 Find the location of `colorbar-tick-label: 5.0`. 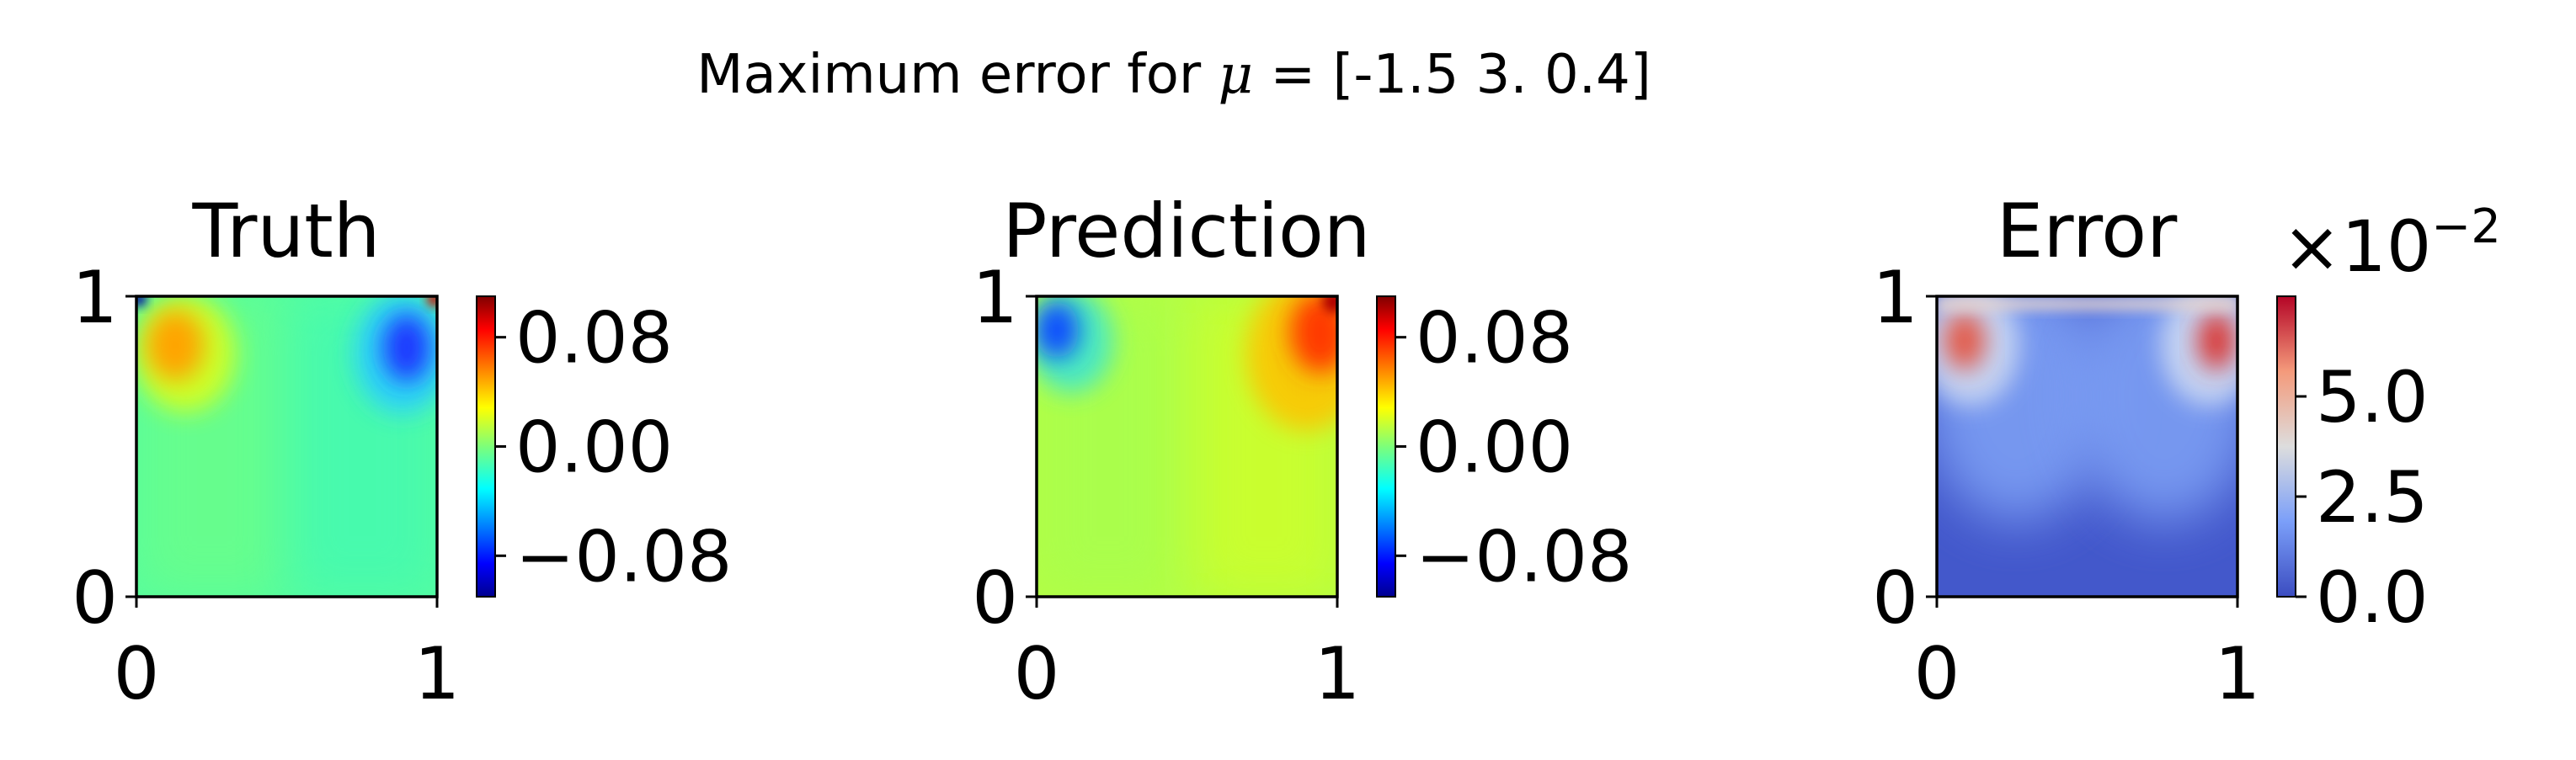

colorbar-tick-label: 5.0 is located at coordinates (2372, 397).